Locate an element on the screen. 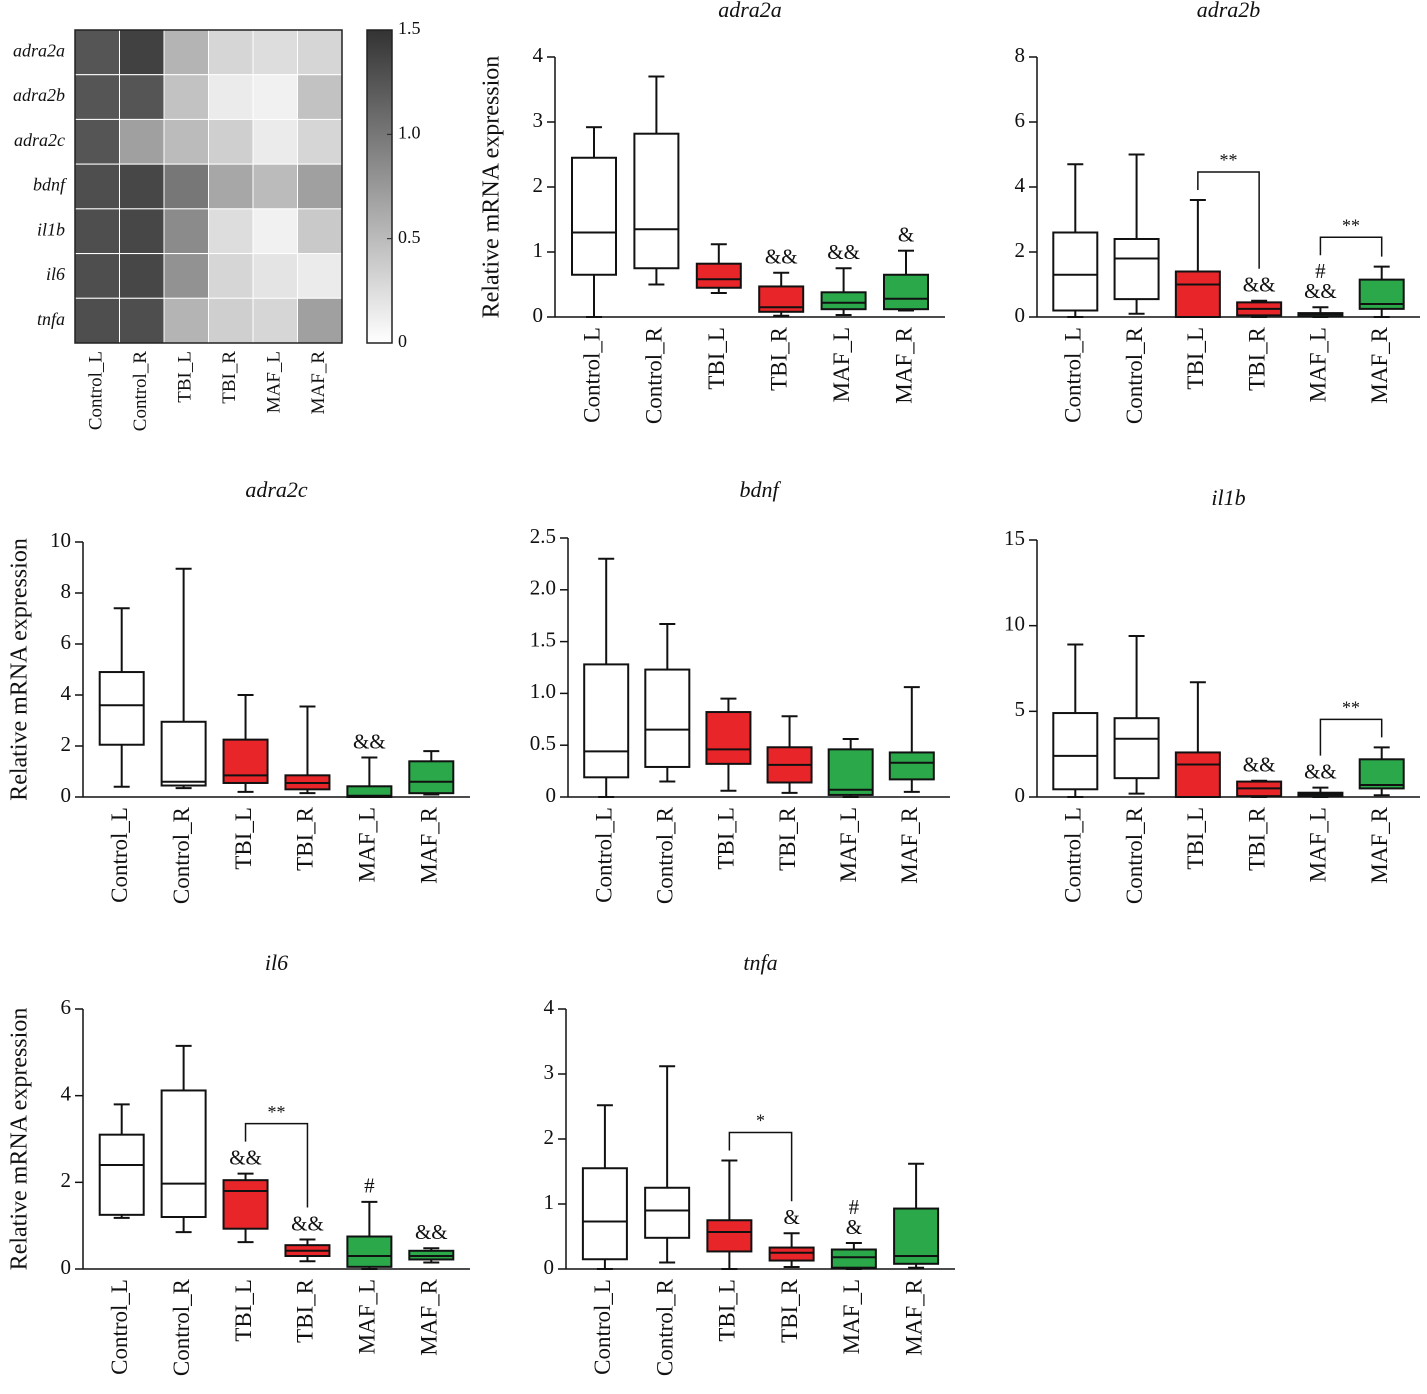  y-tick-label: 1 is located at coordinates (538, 250).